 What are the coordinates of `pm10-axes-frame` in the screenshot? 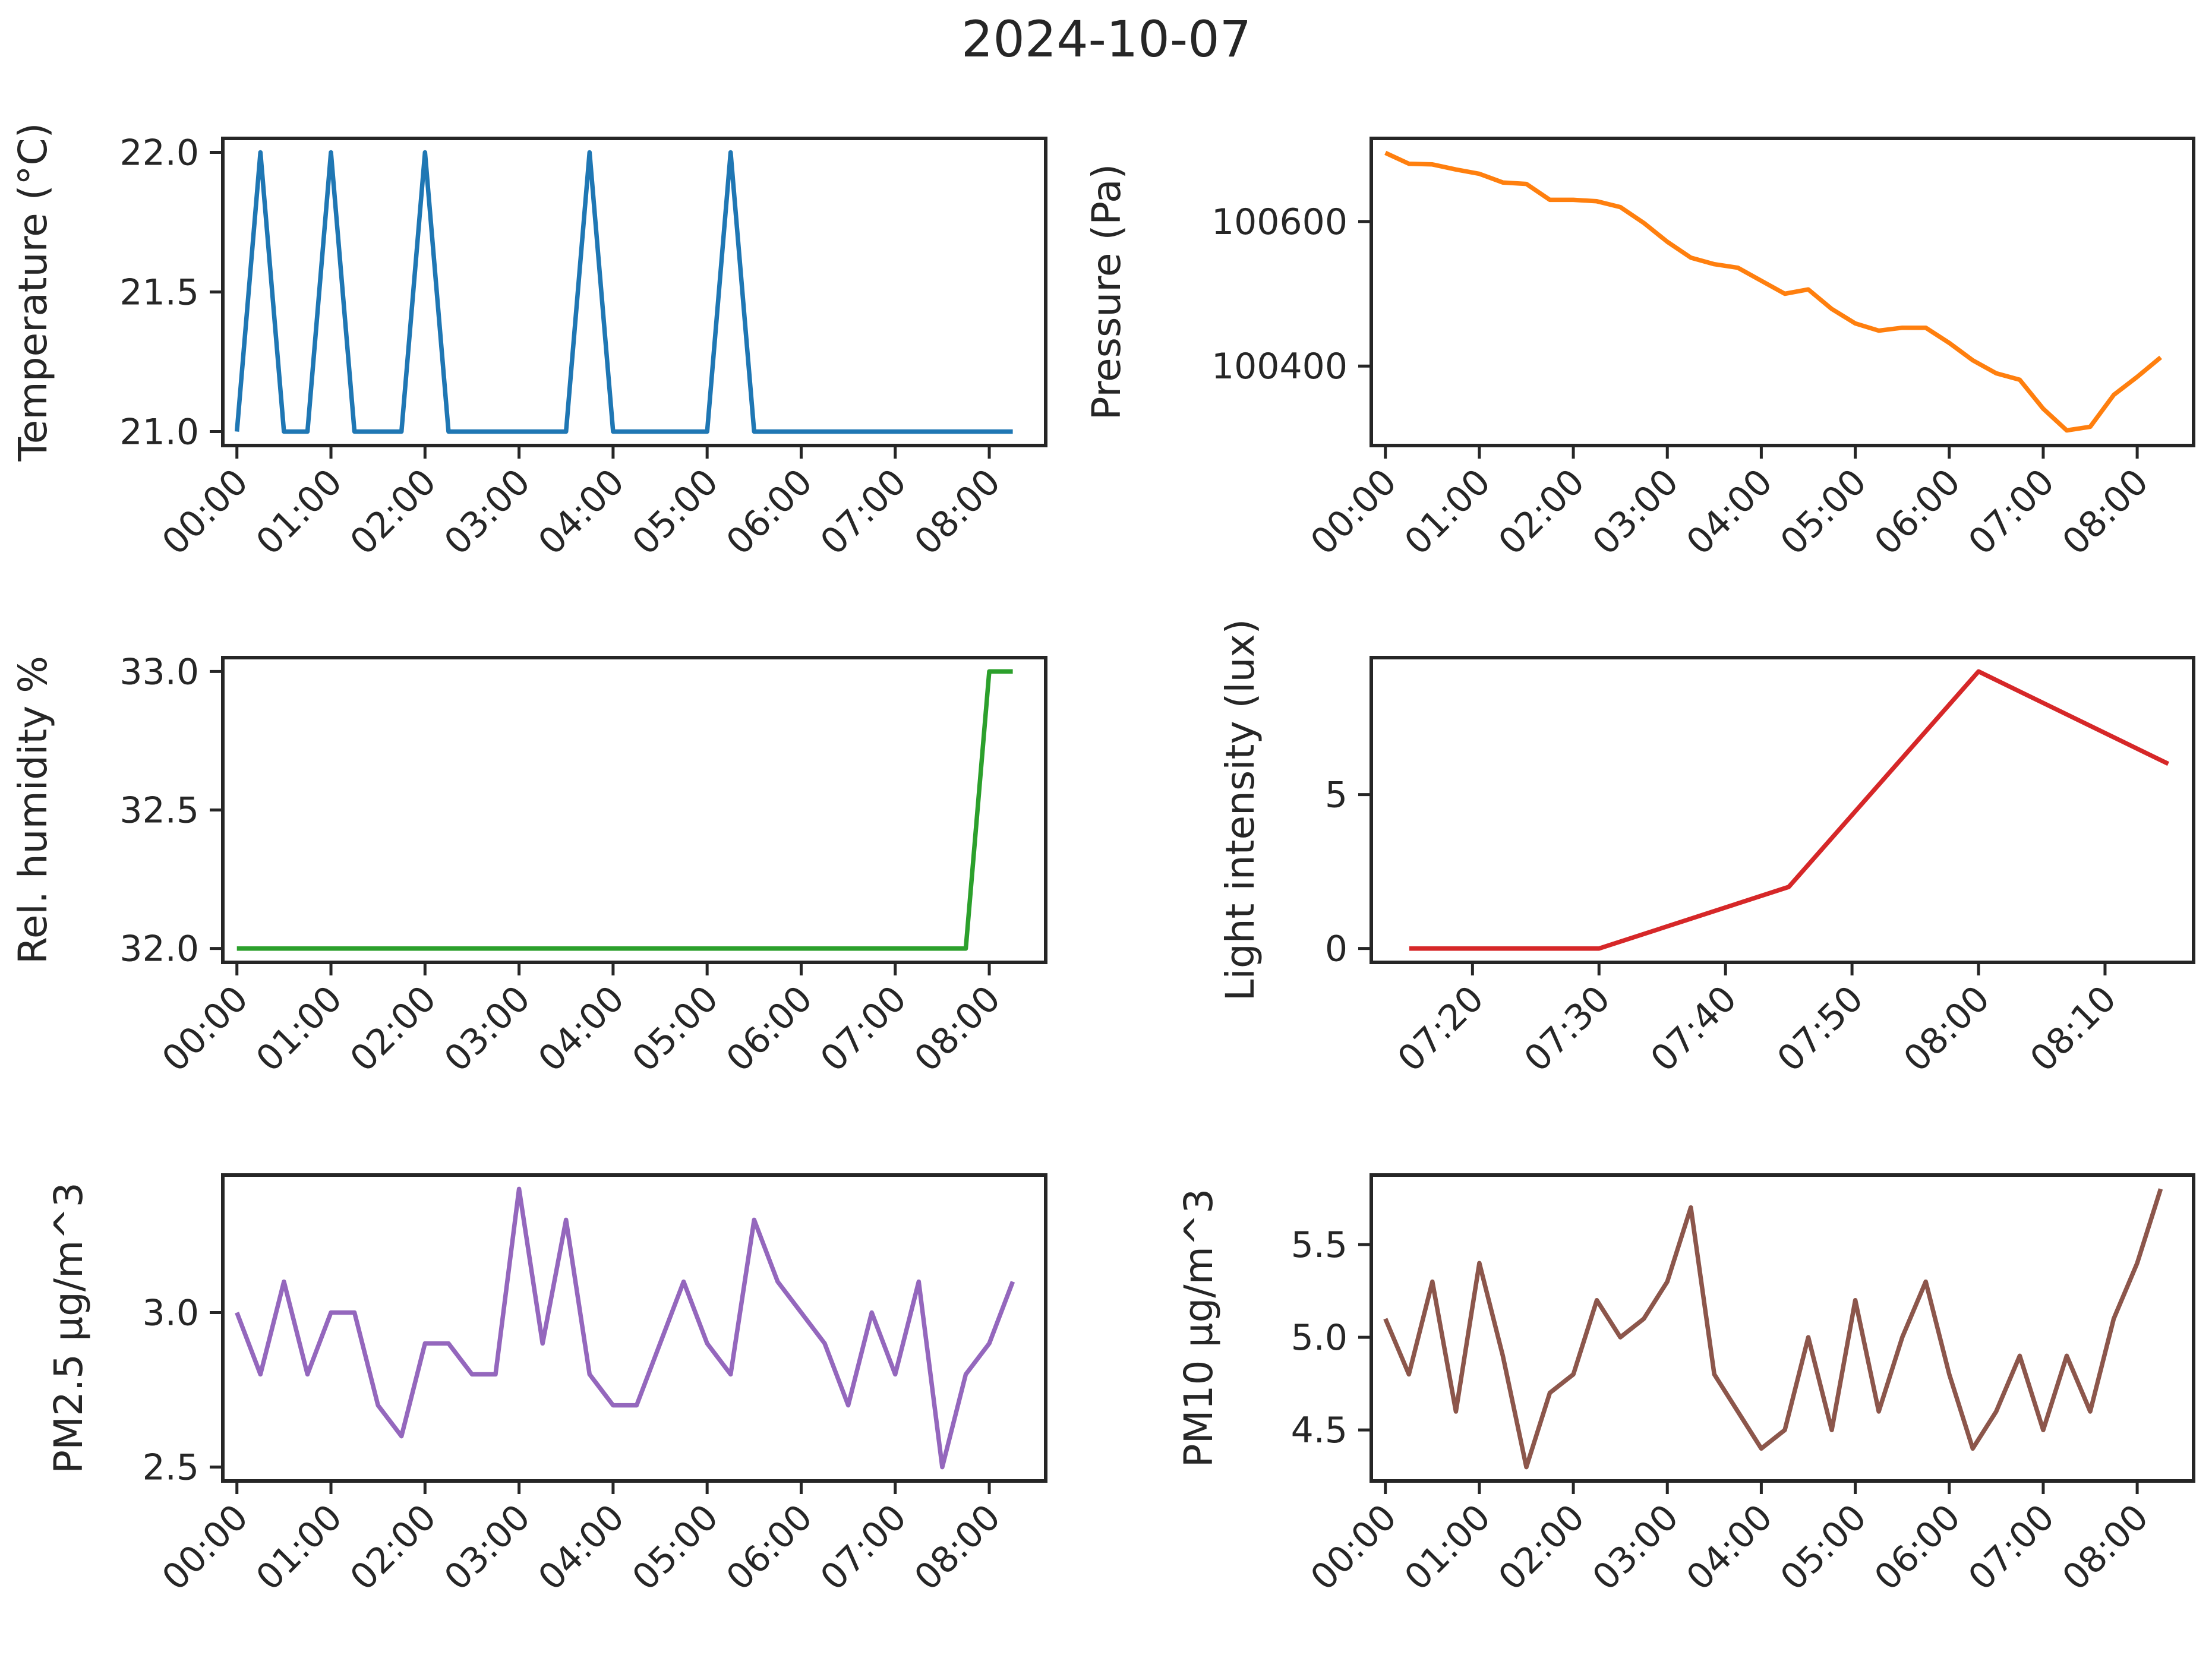 It's located at (1782, 1328).